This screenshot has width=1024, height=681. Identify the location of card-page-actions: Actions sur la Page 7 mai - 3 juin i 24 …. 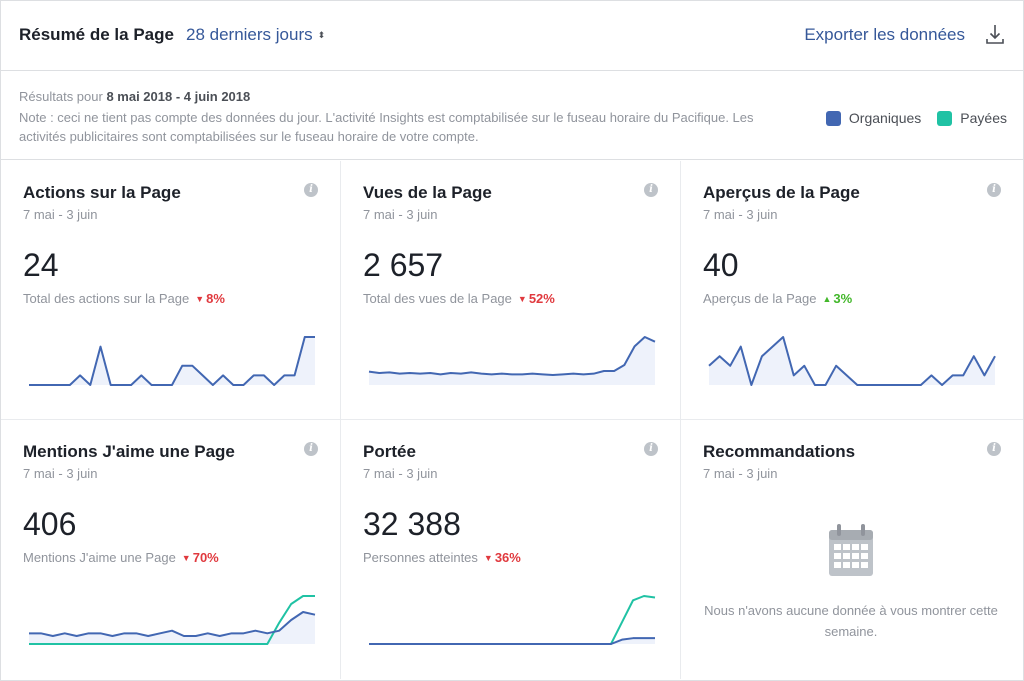
(171, 290).